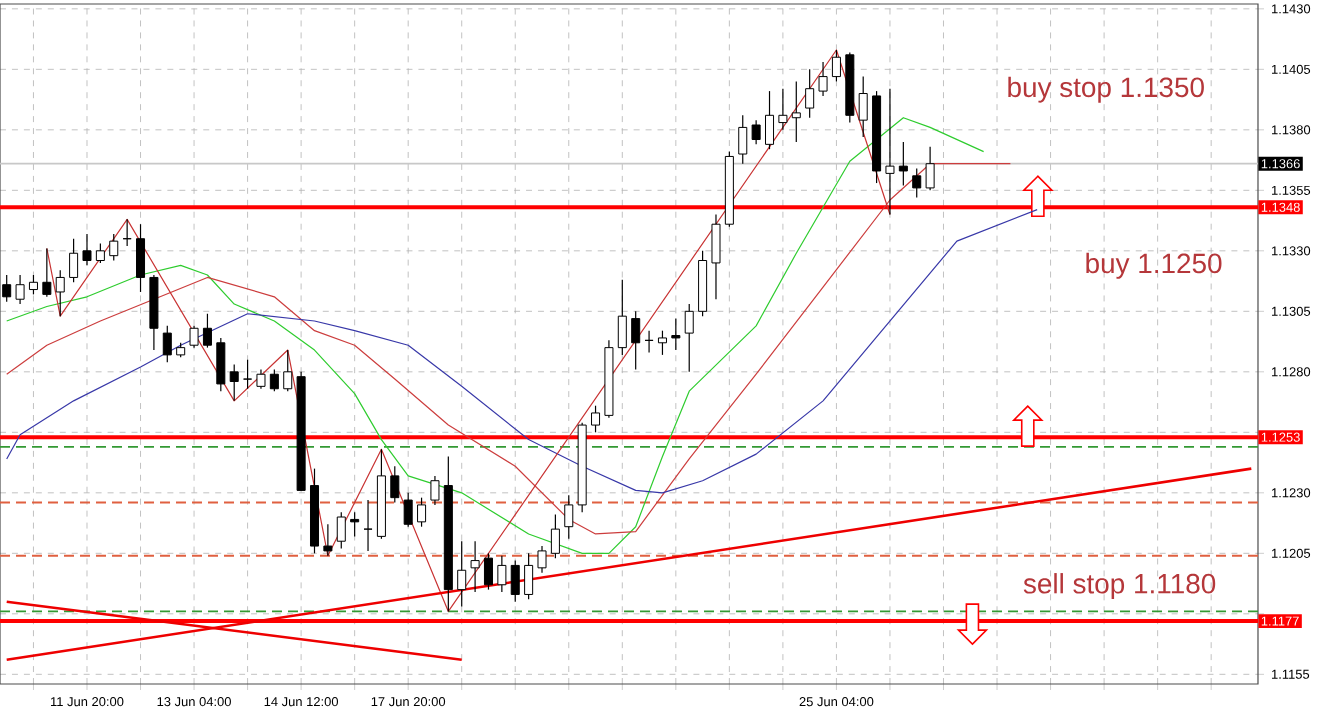 This screenshot has width=1330, height=728. What do you see at coordinates (1106, 89) in the screenshot?
I see `annotation: buy stop 1.1350` at bounding box center [1106, 89].